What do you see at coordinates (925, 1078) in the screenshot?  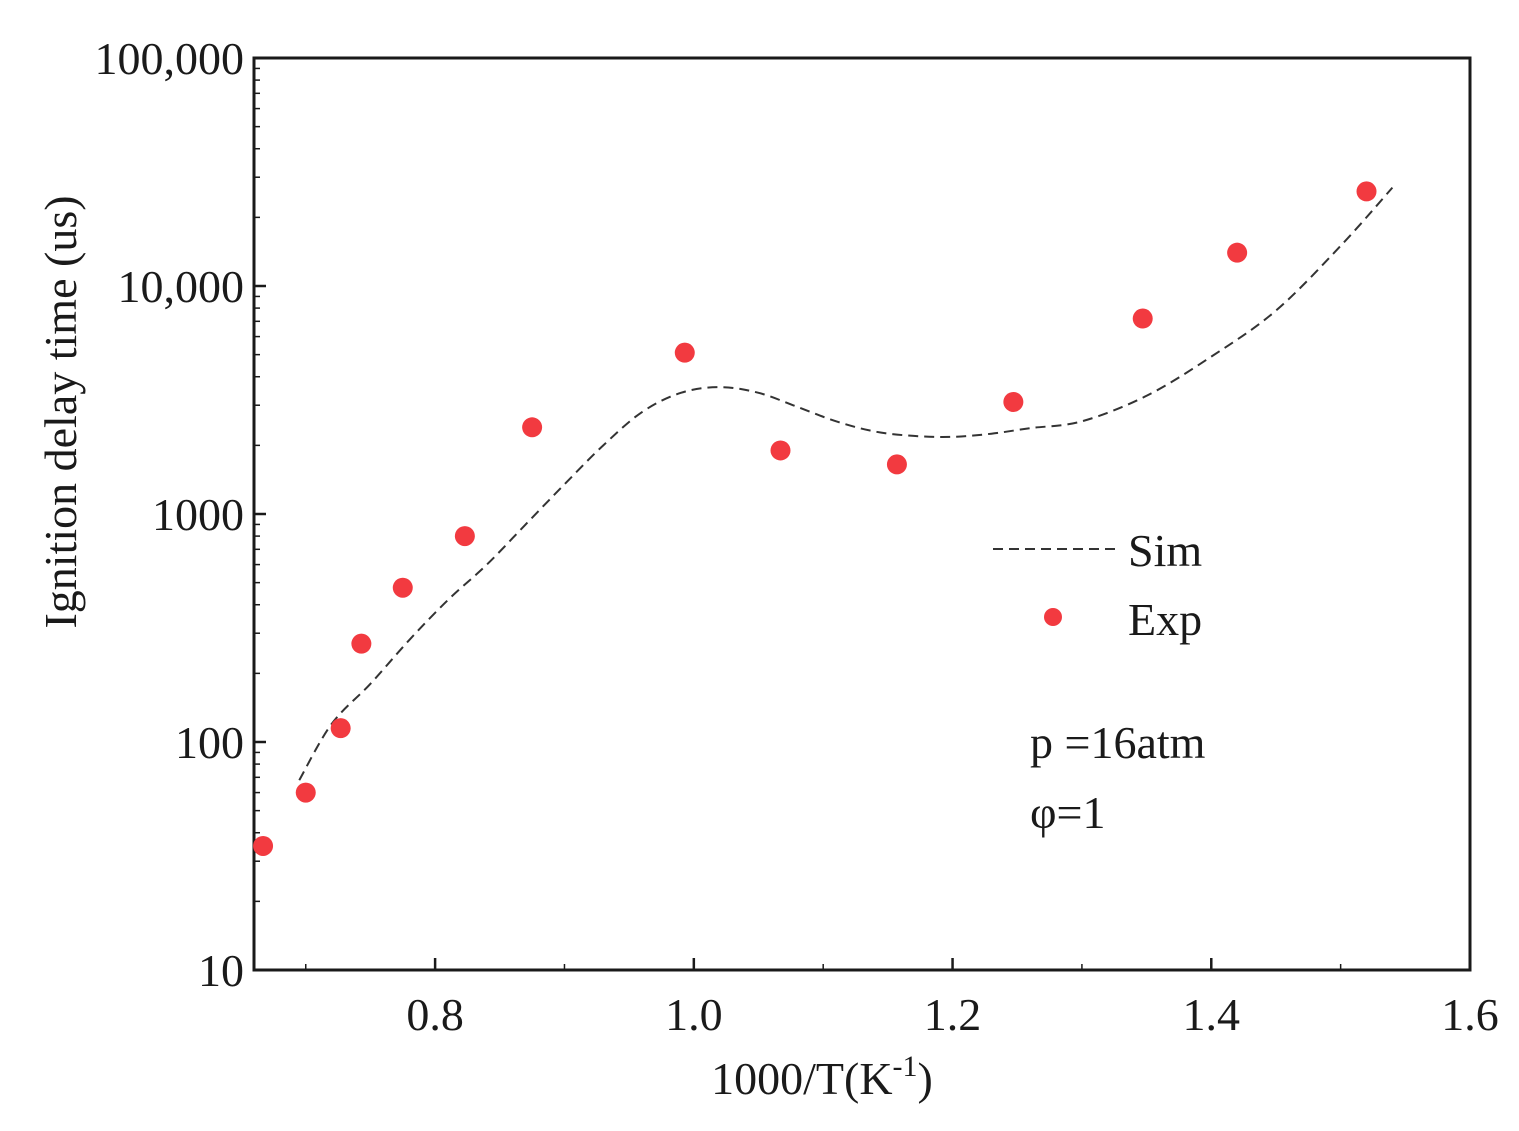 I see `x-axis-title-tail: )` at bounding box center [925, 1078].